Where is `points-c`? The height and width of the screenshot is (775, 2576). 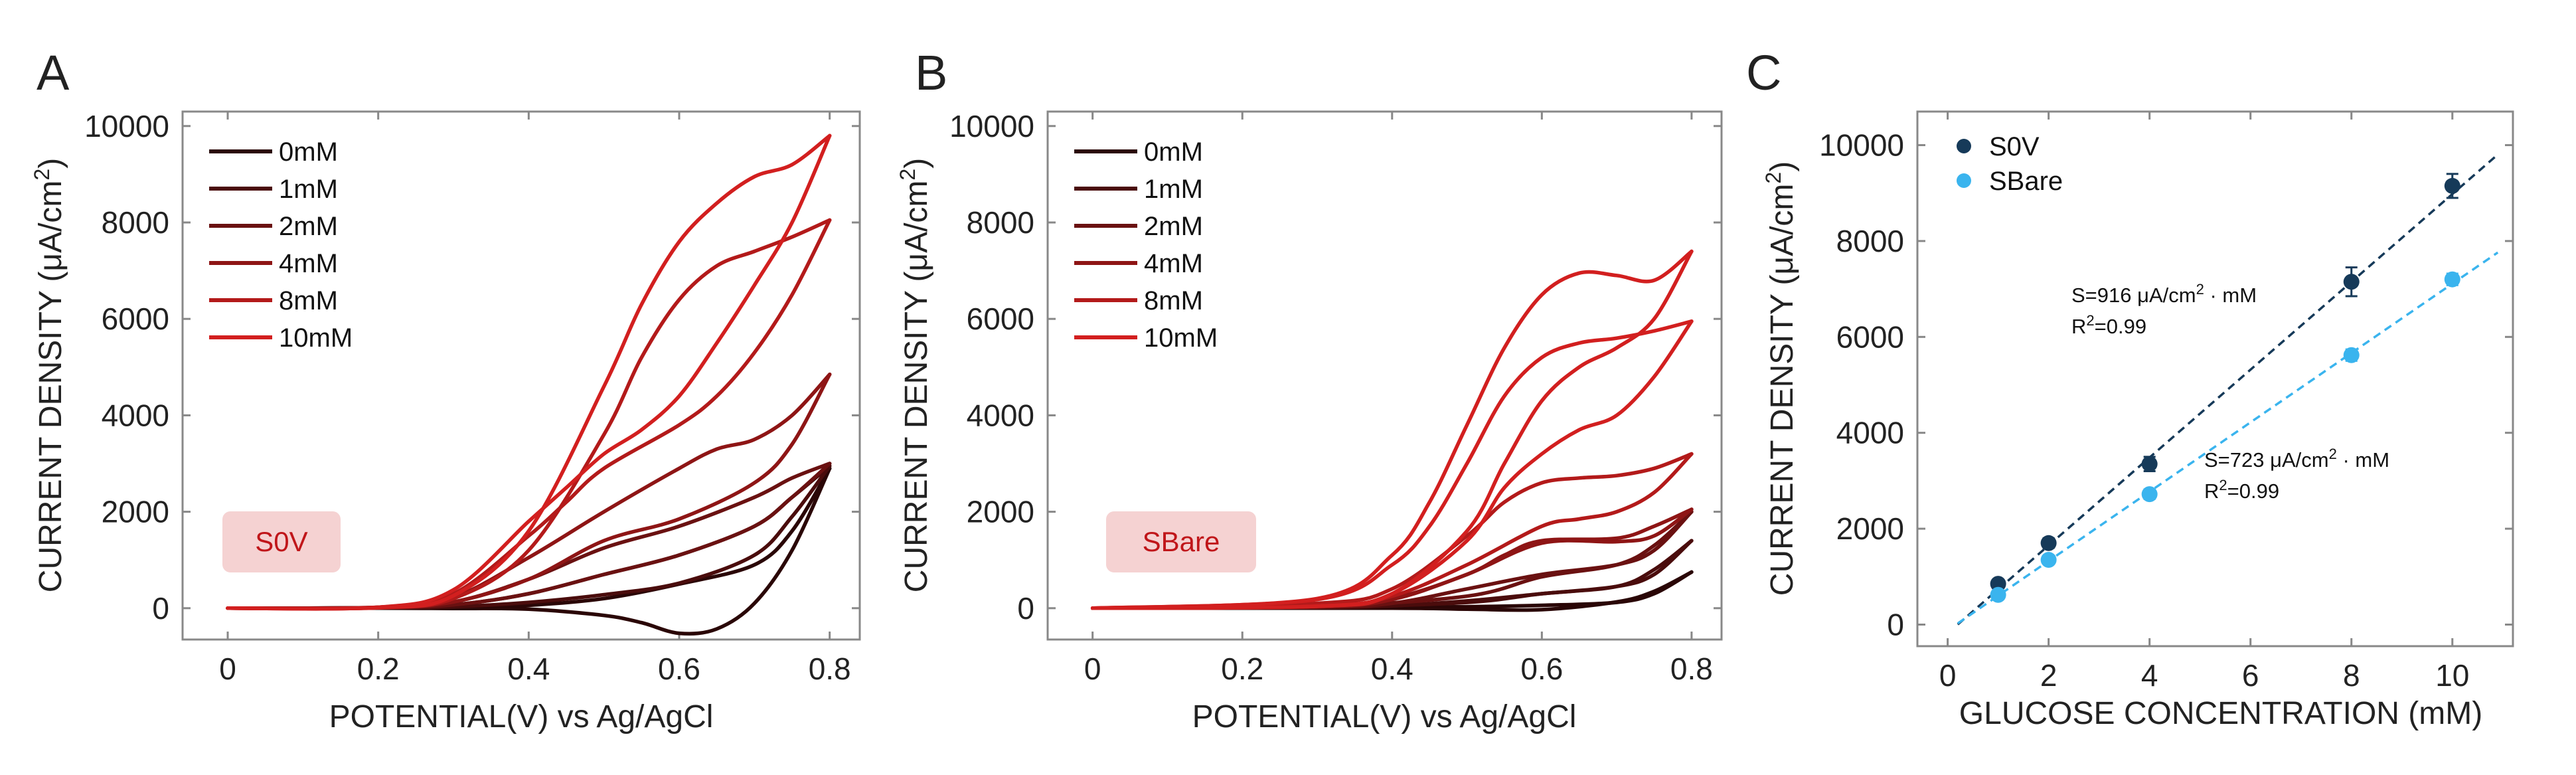 points-c is located at coordinates (2225, 388).